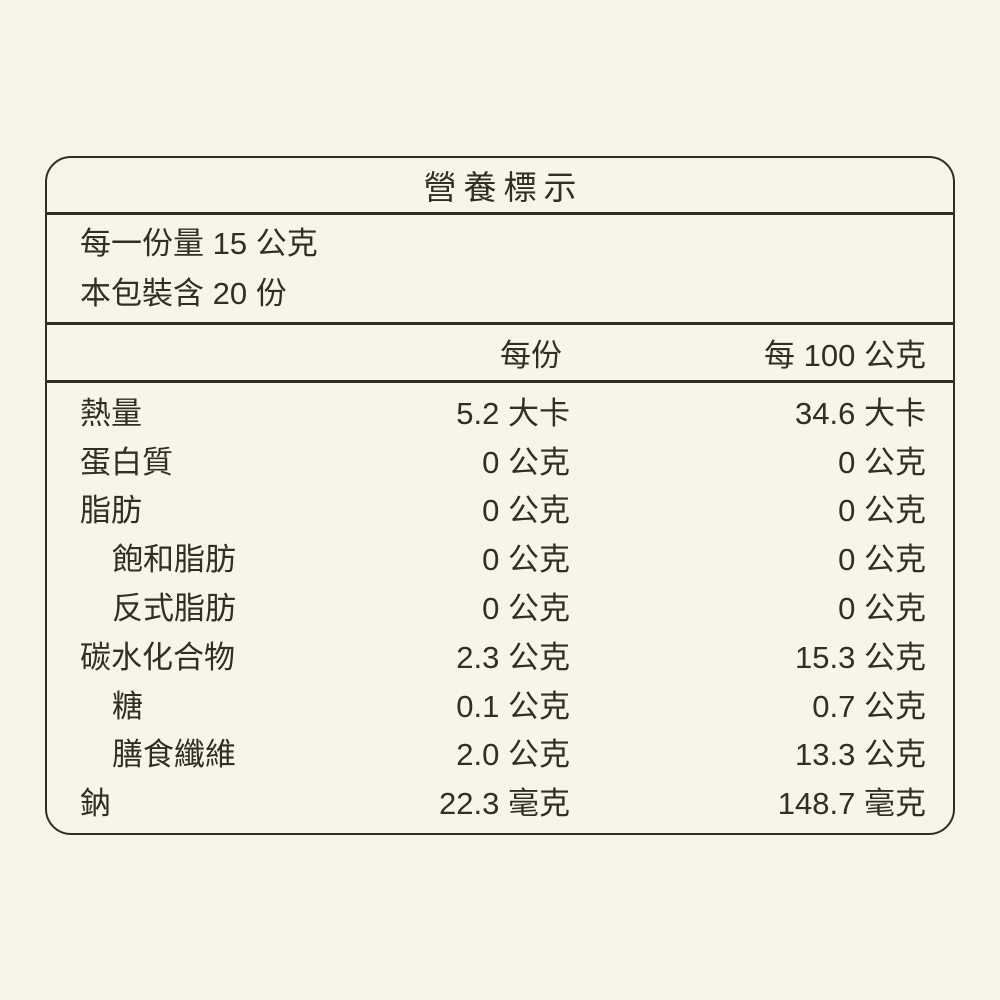  What do you see at coordinates (500, 186) in the screenshot?
I see `label-title: 營養標示` at bounding box center [500, 186].